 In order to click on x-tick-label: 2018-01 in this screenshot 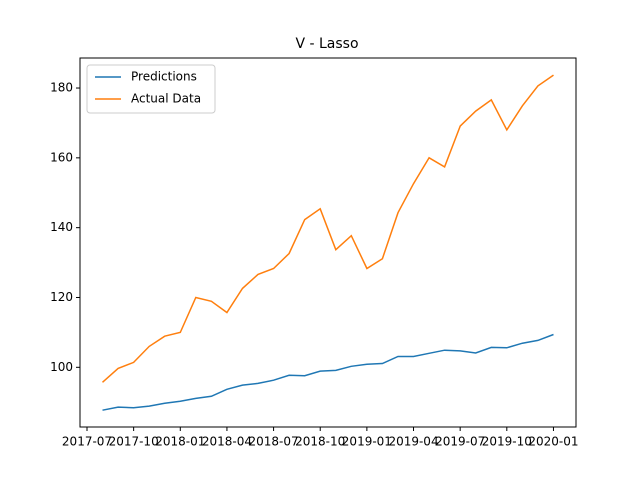, I will do `click(180, 442)`.